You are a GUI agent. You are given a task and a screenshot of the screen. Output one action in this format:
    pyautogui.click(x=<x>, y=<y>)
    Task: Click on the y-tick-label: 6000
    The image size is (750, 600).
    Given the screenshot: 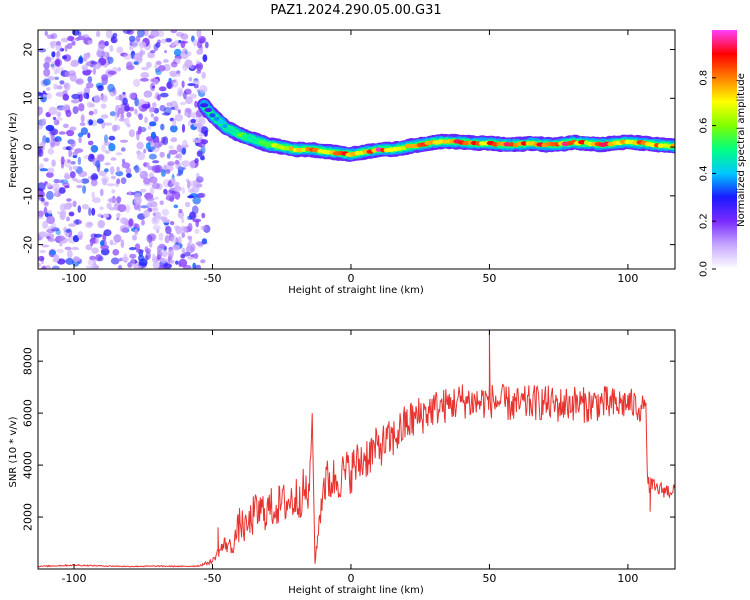 What is the action you would take?
    pyautogui.click(x=28, y=413)
    